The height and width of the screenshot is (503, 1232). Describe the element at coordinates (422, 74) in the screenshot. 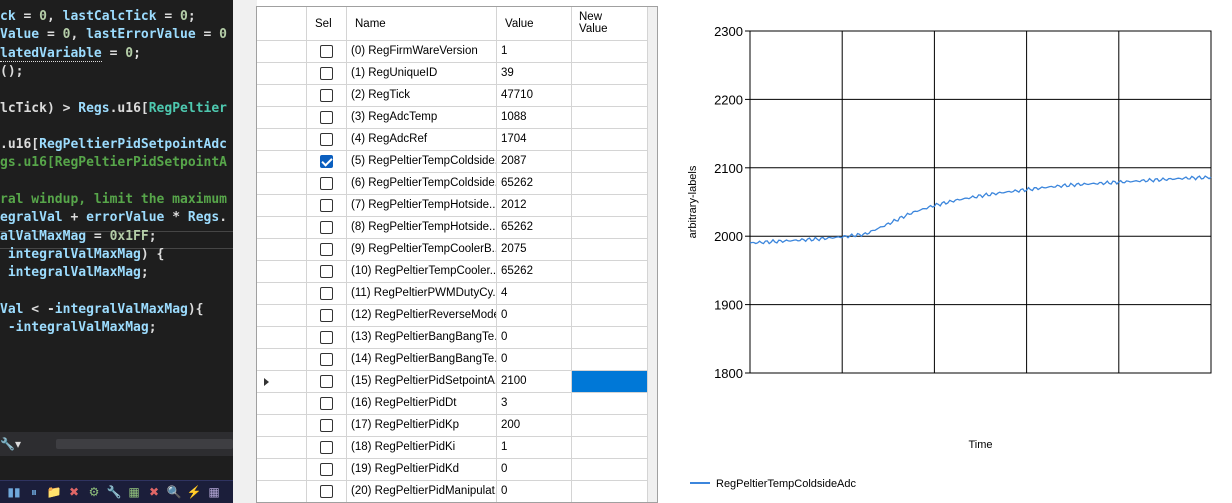

I see `name-cell: (1) RegUniqueID` at that location.